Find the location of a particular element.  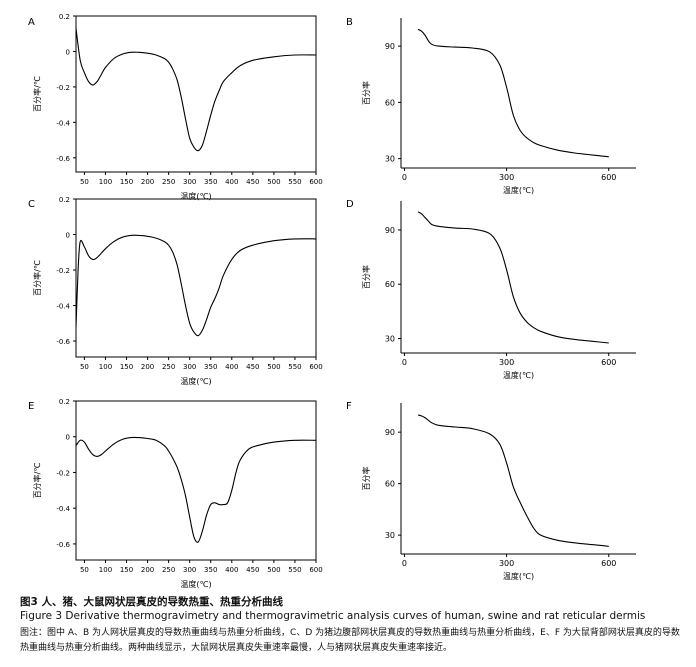

panel-label: B is located at coordinates (349, 22).